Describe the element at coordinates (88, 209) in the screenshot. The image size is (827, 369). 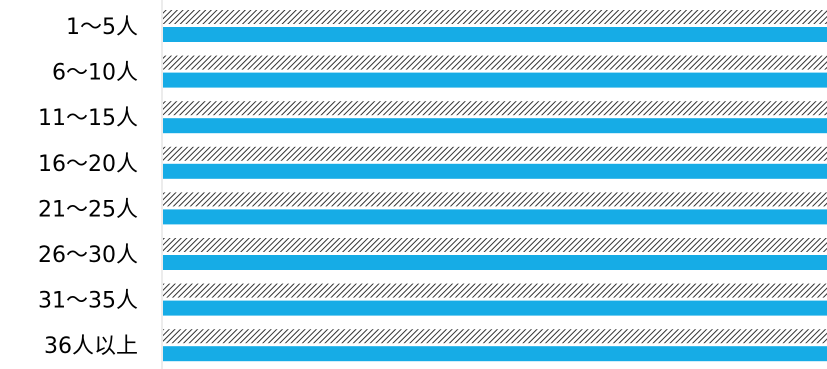
I see `category-label: 21〜25人` at that location.